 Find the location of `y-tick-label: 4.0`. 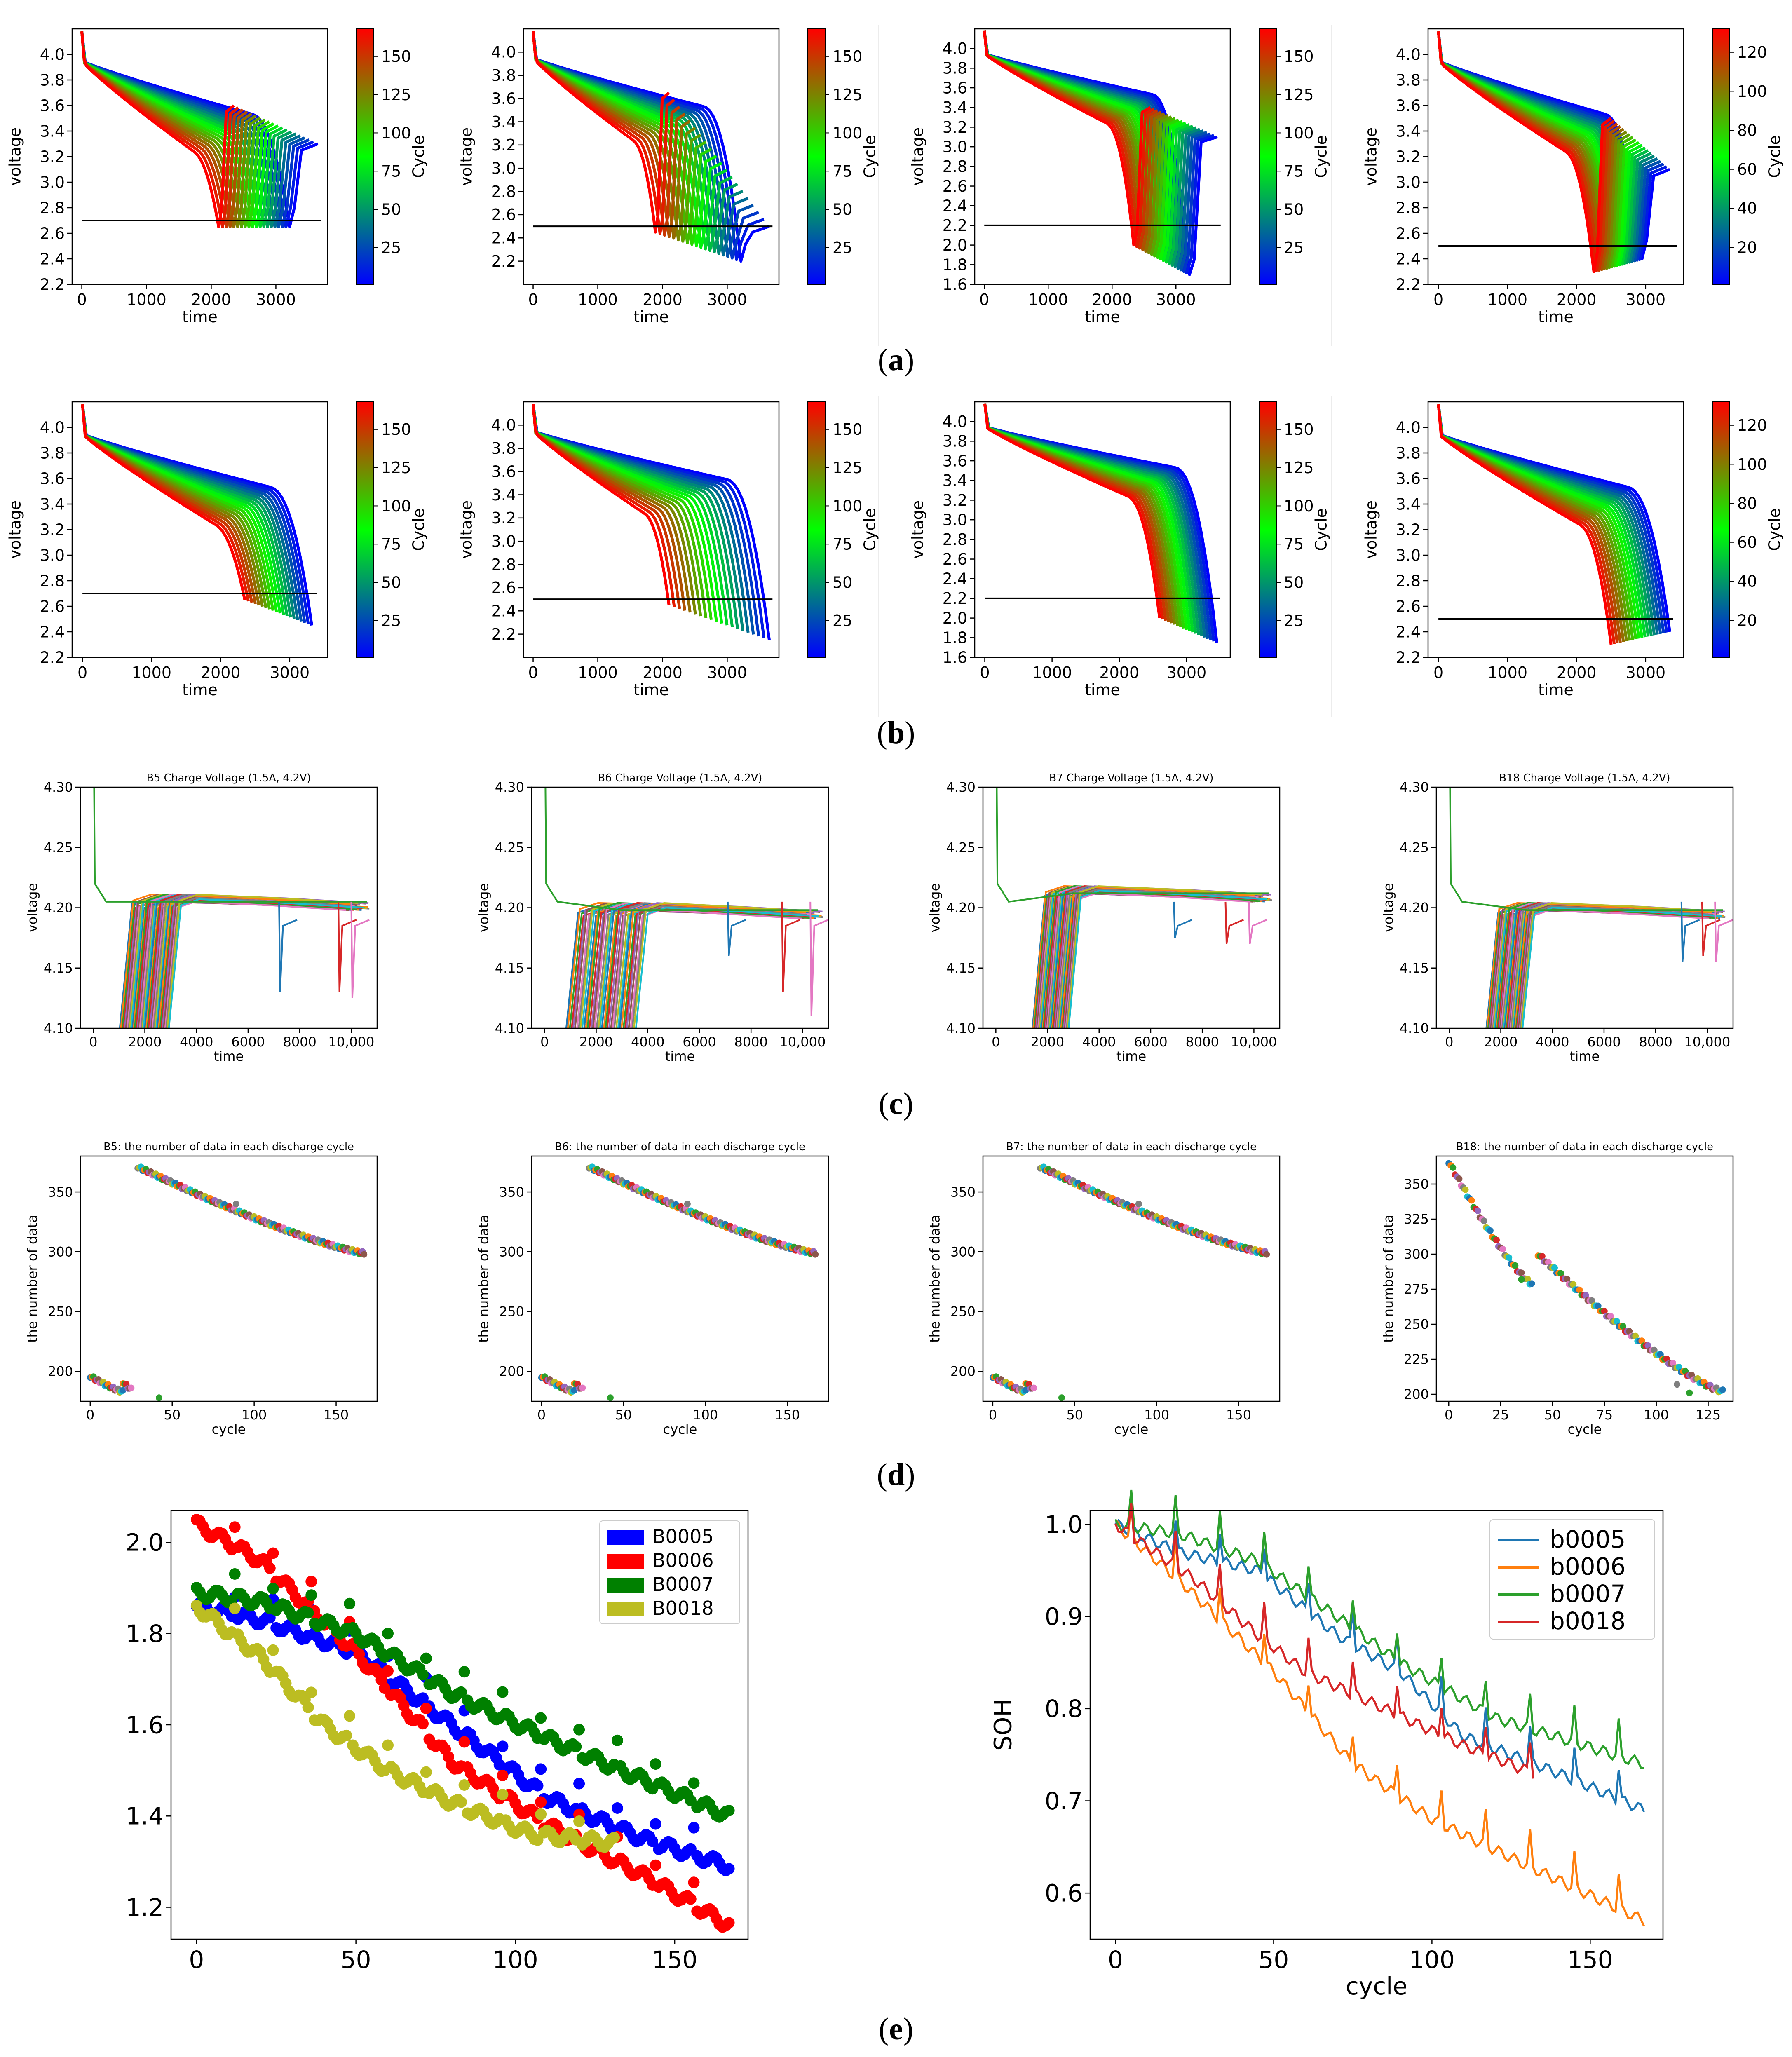

y-tick-label: 4.0 is located at coordinates (1408, 54).